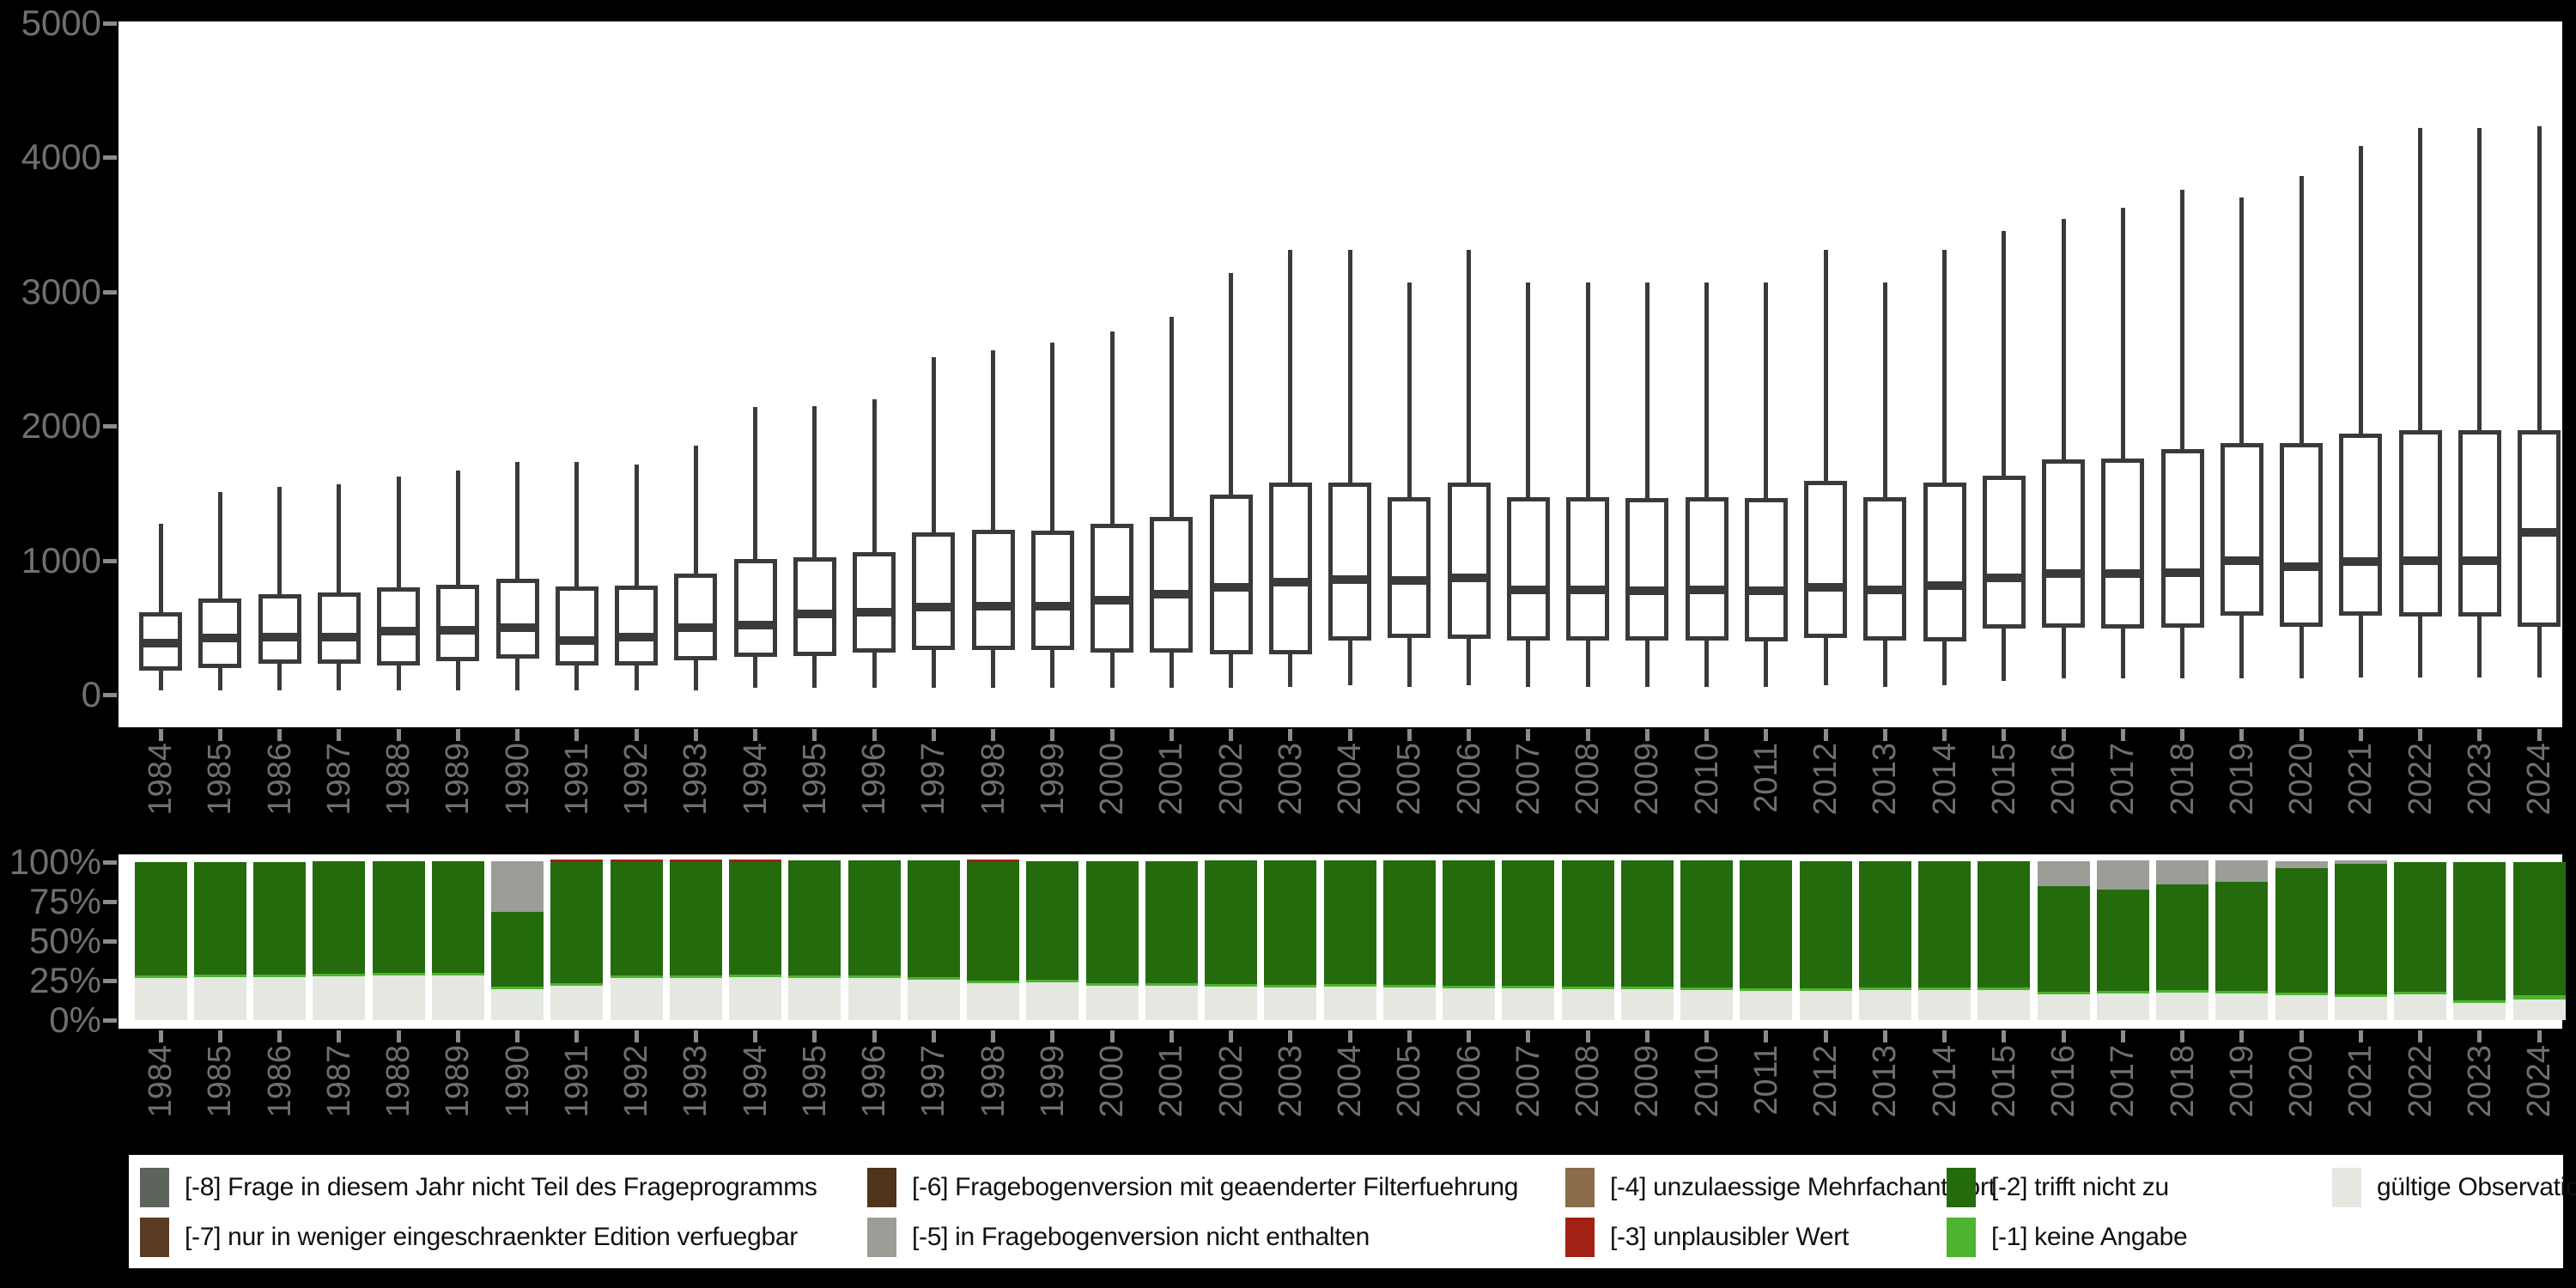 The width and height of the screenshot is (2576, 1288). What do you see at coordinates (110, 863) in the screenshot?
I see `percent-axis-tick-mark` at bounding box center [110, 863].